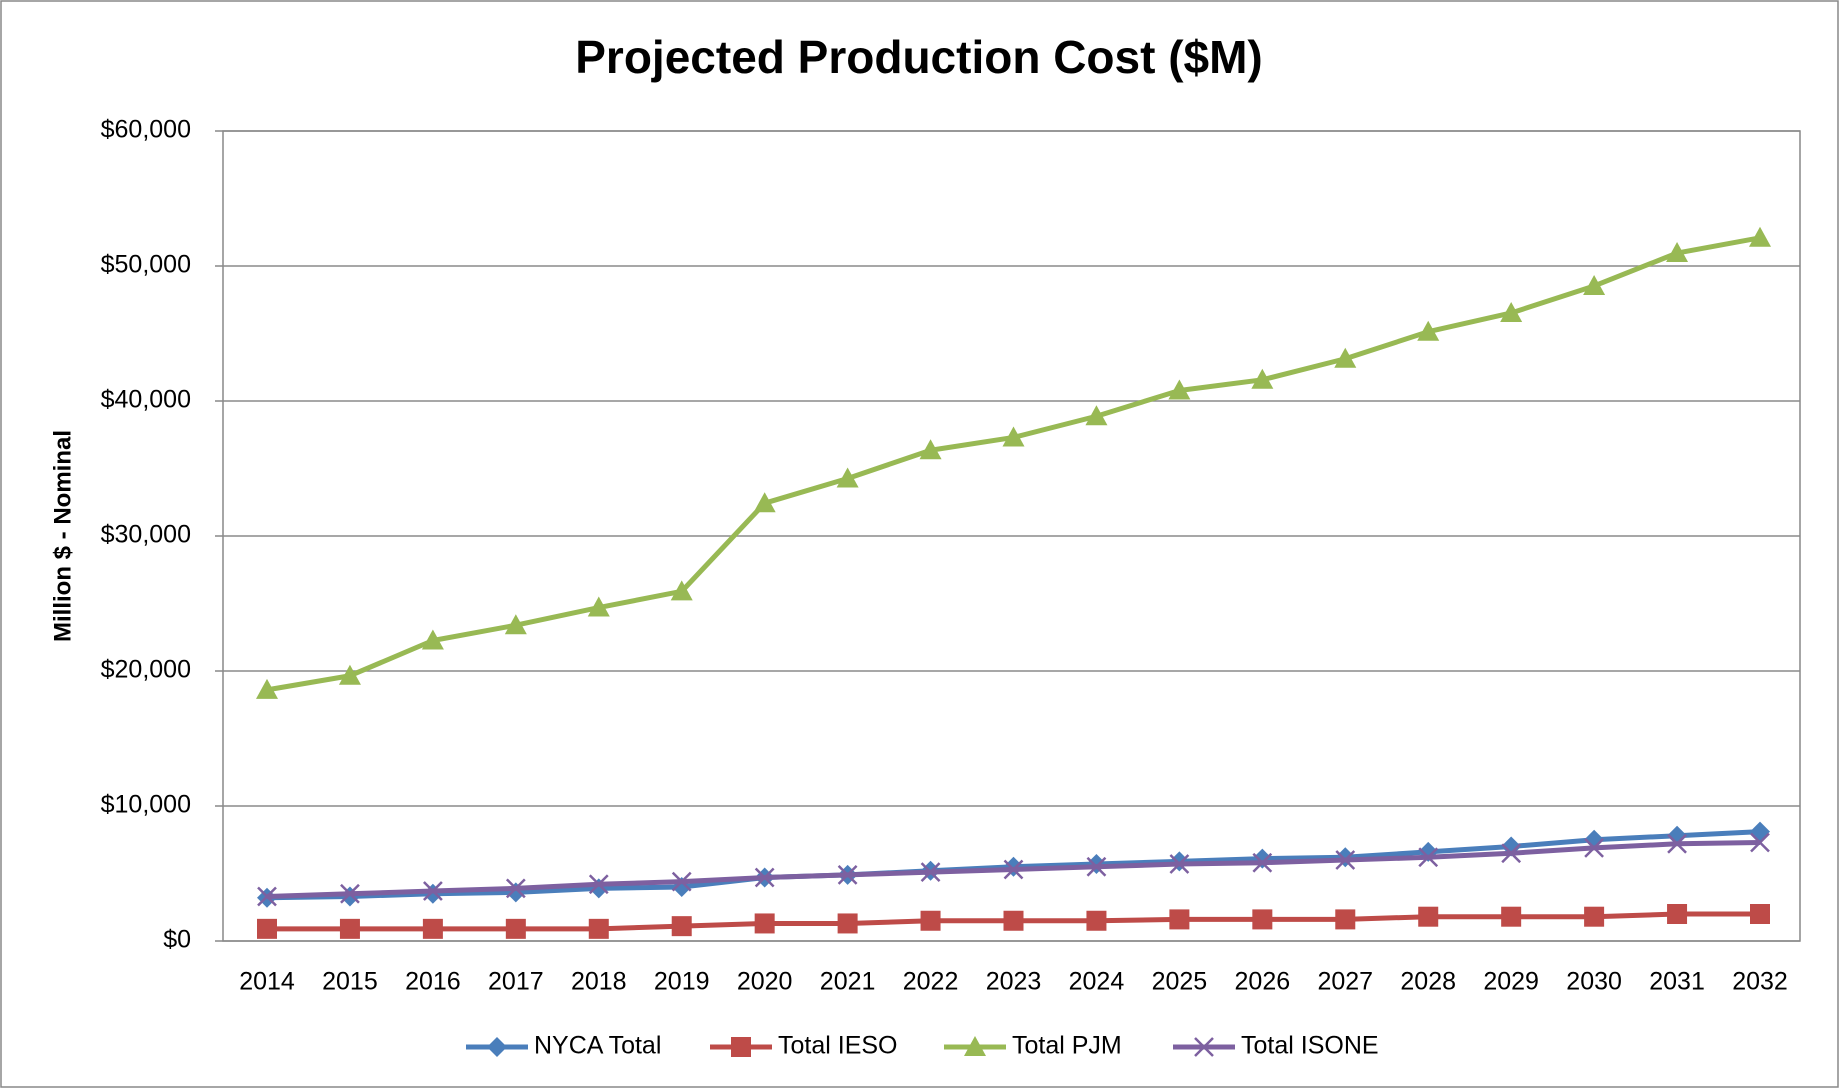 Image resolution: width=1839 pixels, height=1088 pixels. I want to click on x-tick-label: 2017, so click(516, 982).